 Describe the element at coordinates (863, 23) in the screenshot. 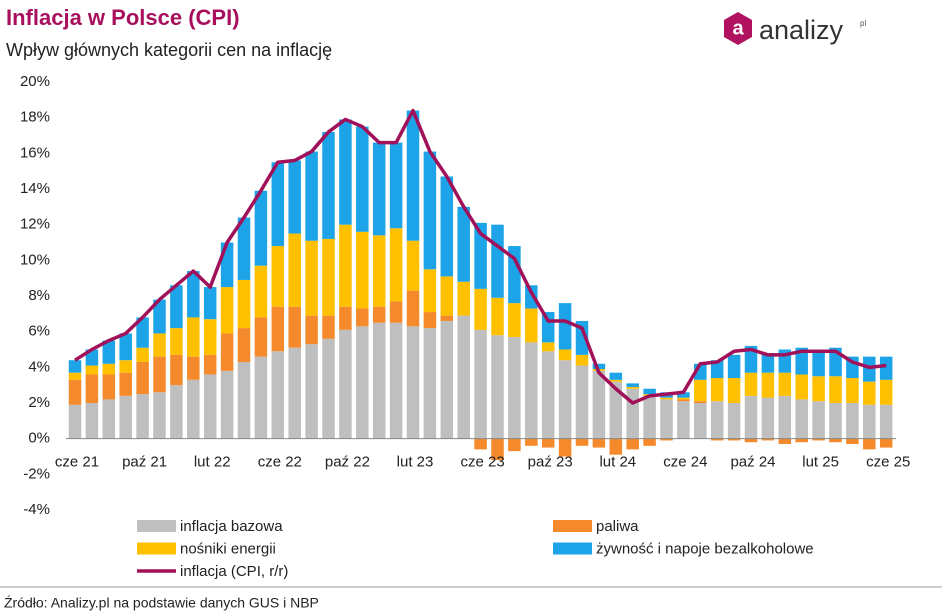

I see `logo-suffix: pl` at that location.